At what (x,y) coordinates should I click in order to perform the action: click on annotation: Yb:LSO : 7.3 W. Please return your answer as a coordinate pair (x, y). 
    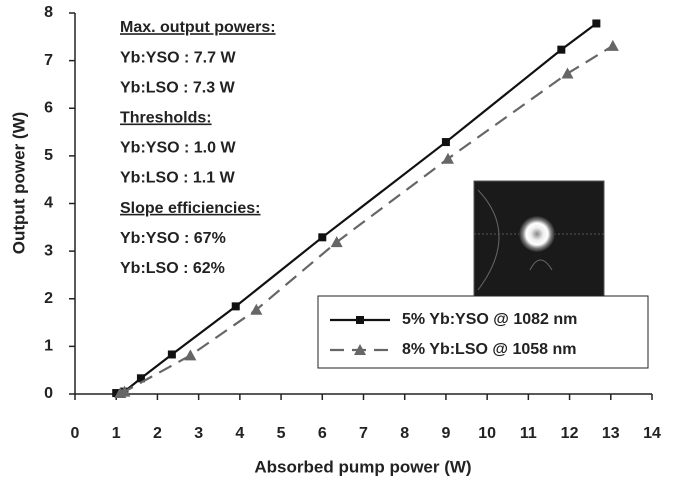
    Looking at the image, I should click on (178, 87).